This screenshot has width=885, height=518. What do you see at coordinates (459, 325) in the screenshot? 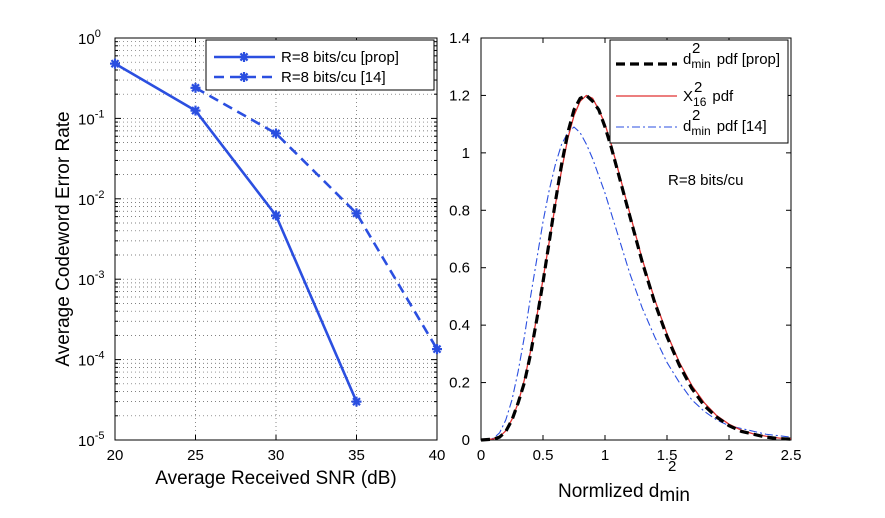
I see `right-y-tick-label: 0.4` at bounding box center [459, 325].